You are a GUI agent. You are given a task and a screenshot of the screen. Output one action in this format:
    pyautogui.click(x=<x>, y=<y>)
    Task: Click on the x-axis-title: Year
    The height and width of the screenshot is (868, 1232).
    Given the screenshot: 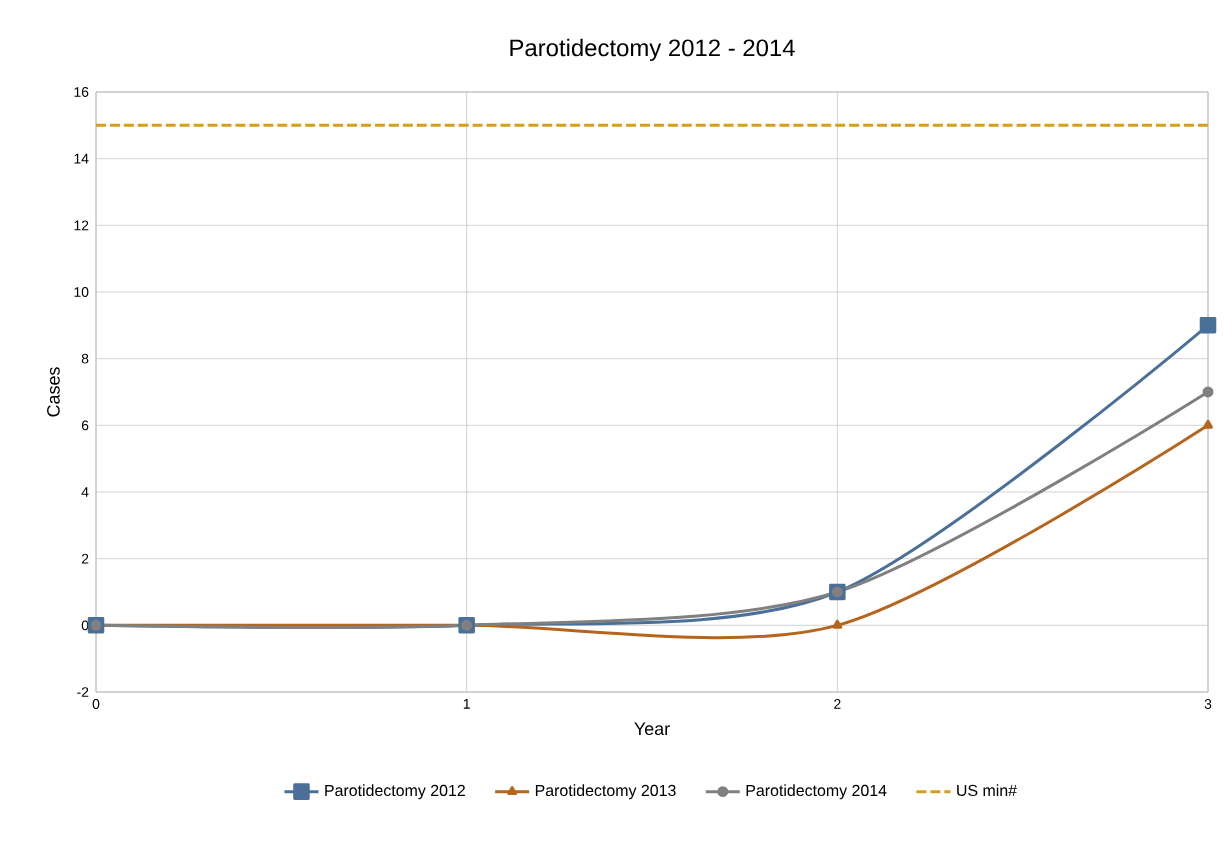 What is the action you would take?
    pyautogui.click(x=652, y=729)
    